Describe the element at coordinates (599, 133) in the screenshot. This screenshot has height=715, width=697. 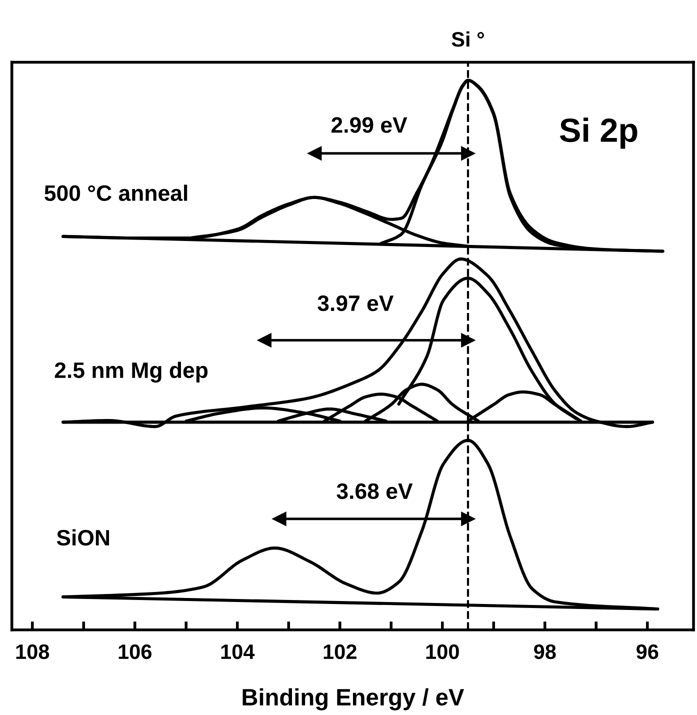
I see `annotation: Si 2p` at that location.